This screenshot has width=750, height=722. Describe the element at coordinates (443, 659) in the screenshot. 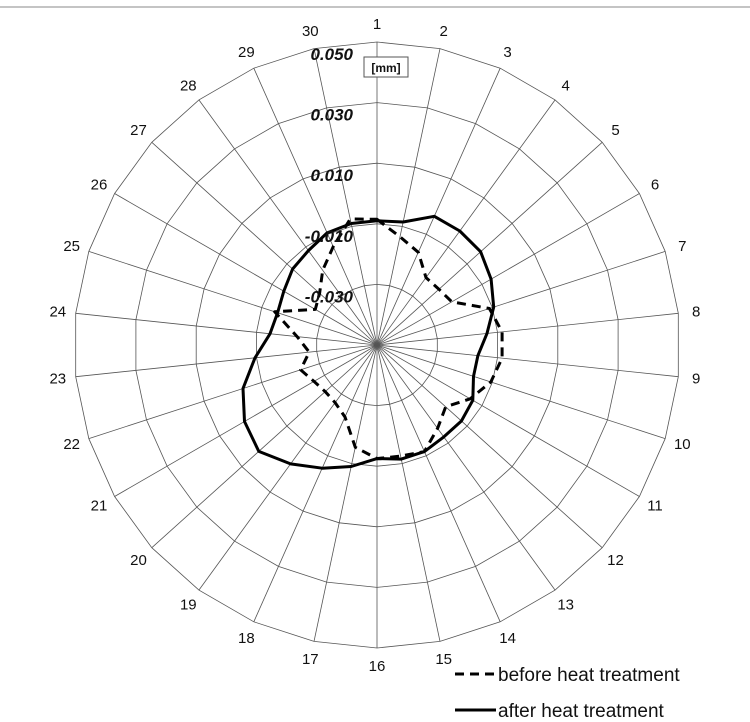

I see `category-label-15: 15` at that location.